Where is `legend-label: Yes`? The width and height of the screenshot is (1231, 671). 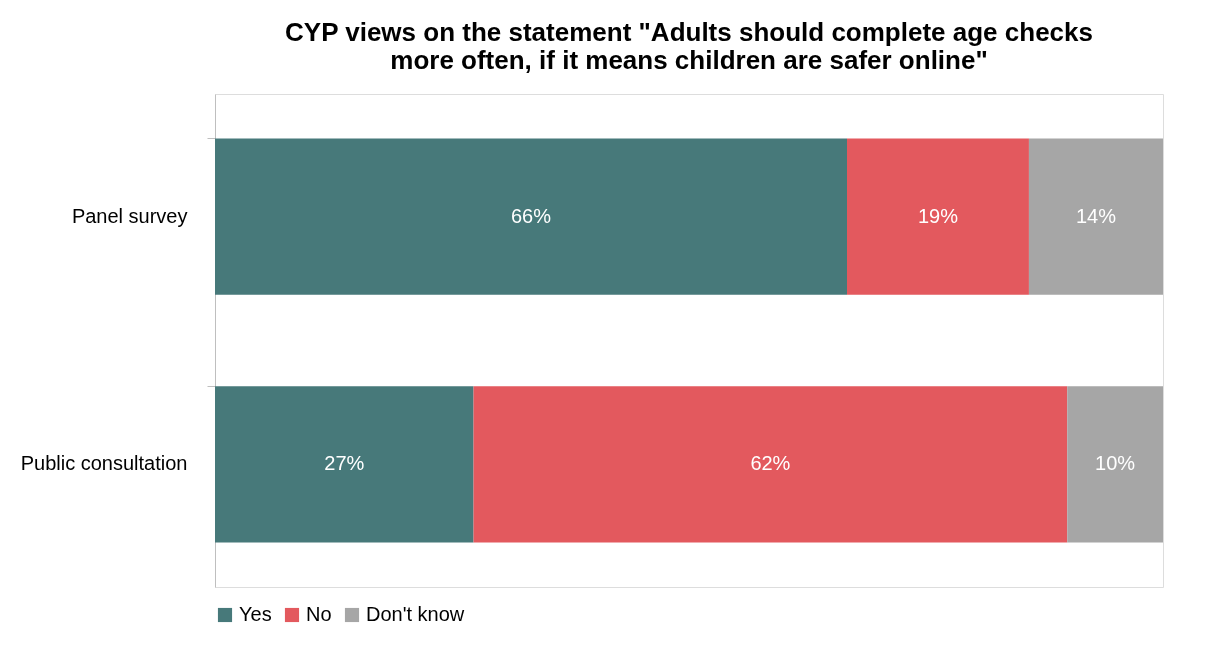 legend-label: Yes is located at coordinates (255, 614).